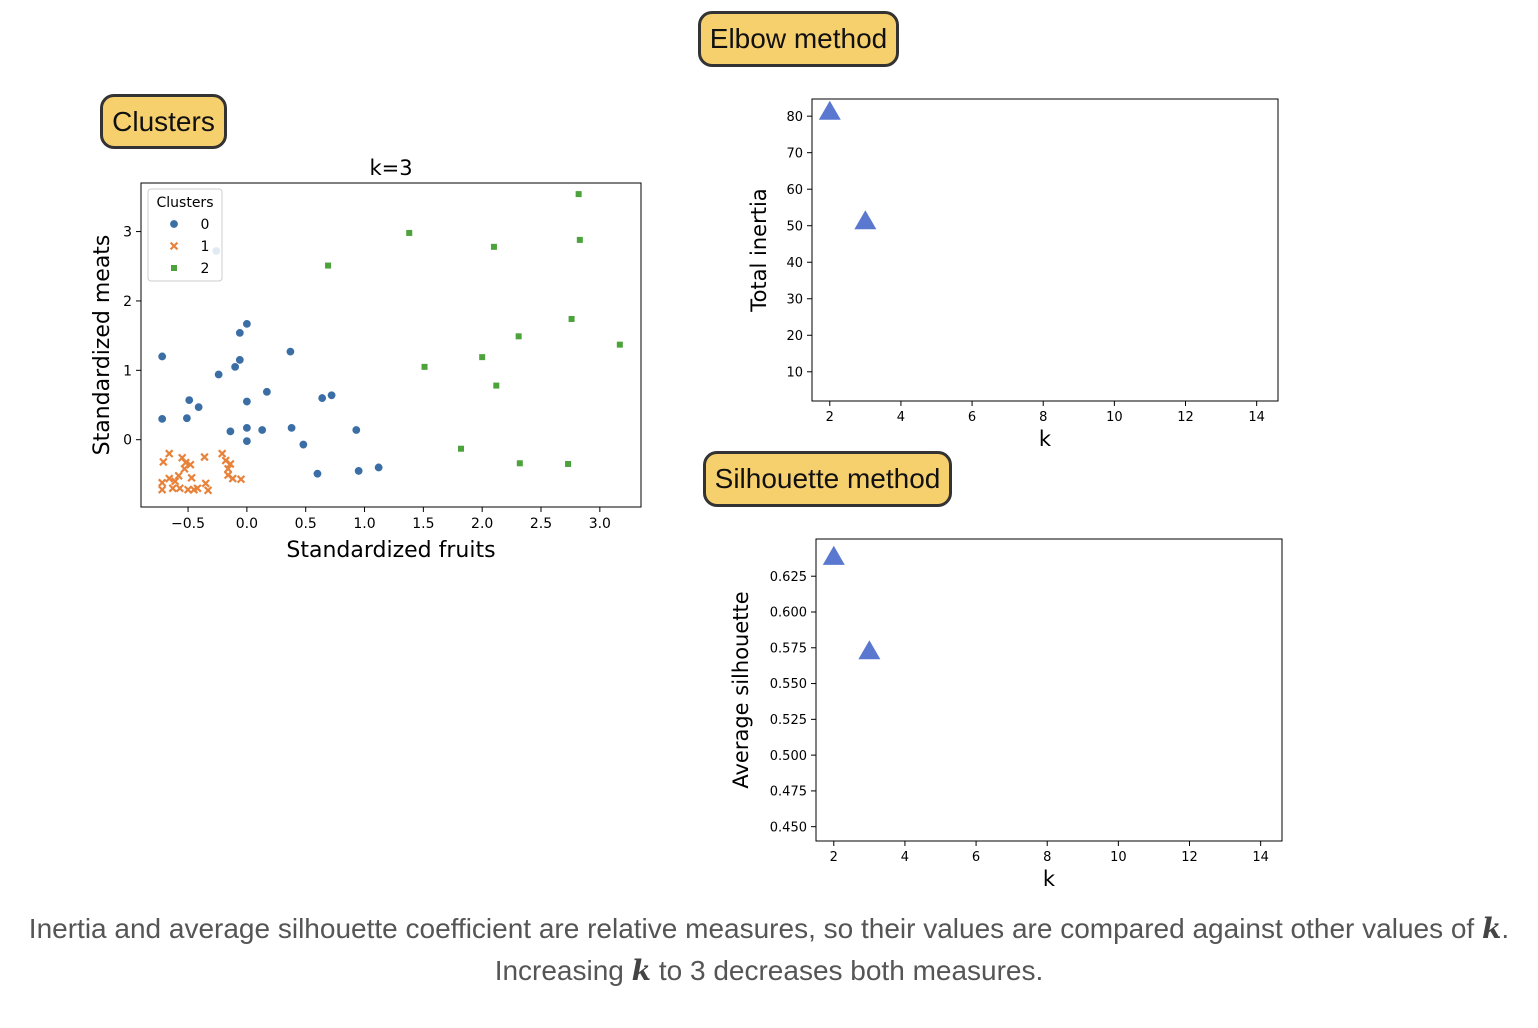  Describe the element at coordinates (188, 524) in the screenshot. I see `x-tick-label: −0.5` at that location.